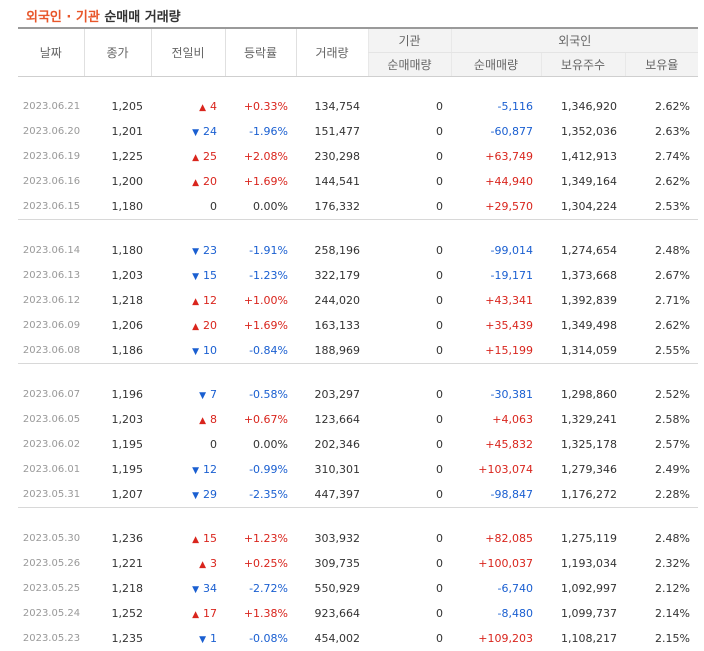 The width and height of the screenshot is (704, 651). What do you see at coordinates (496, 444) in the screenshot?
I see `foreign-net-cell: +45,832` at bounding box center [496, 444].